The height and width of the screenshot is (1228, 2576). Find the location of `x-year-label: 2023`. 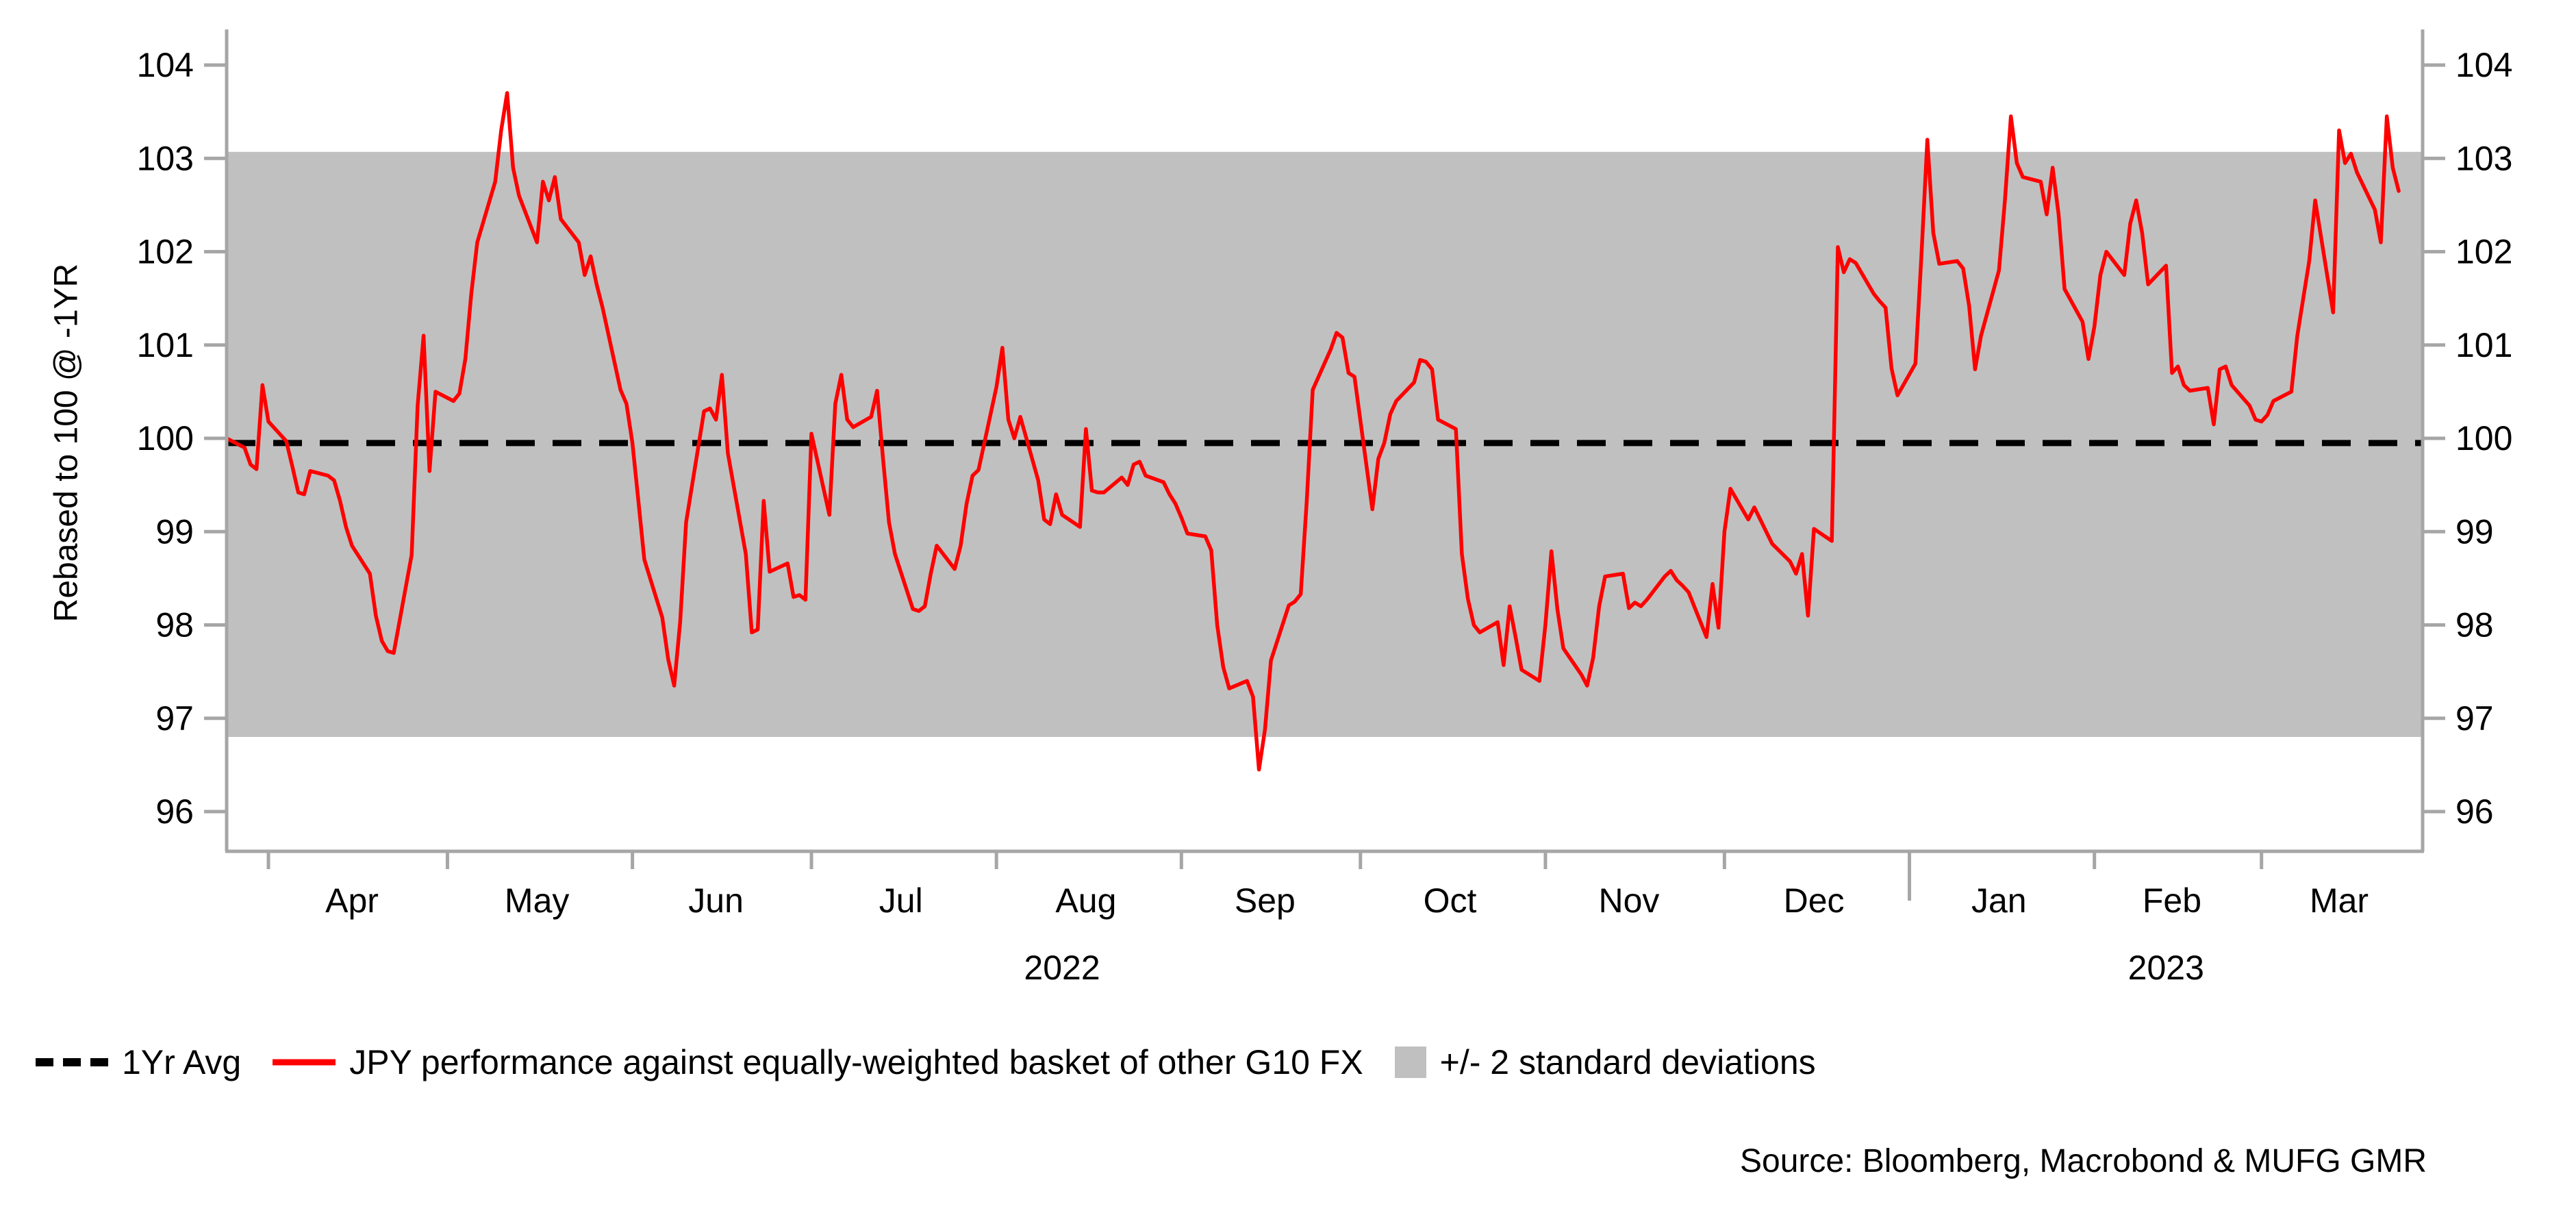

x-year-label: 2023 is located at coordinates (2166, 968).